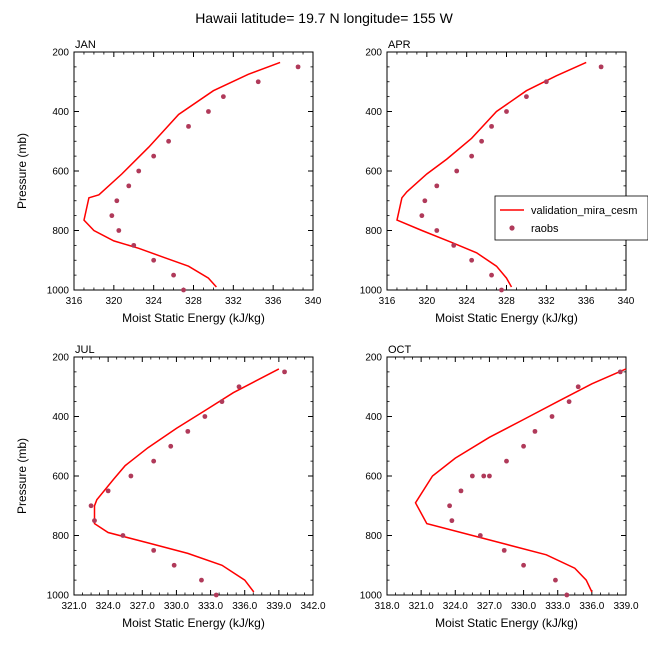  I want to click on legend-box, so click(571, 218).